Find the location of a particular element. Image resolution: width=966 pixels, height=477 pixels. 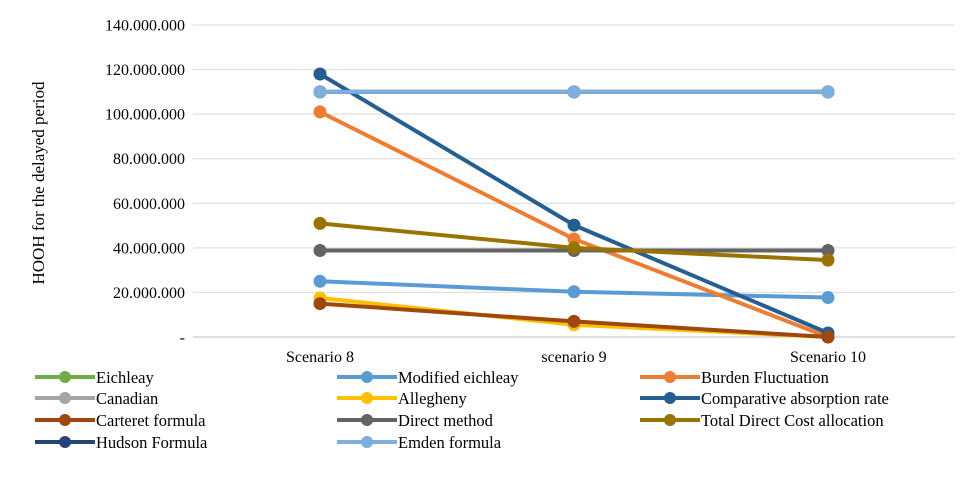

legend-label: Total Direct Cost allocation is located at coordinates (792, 420).